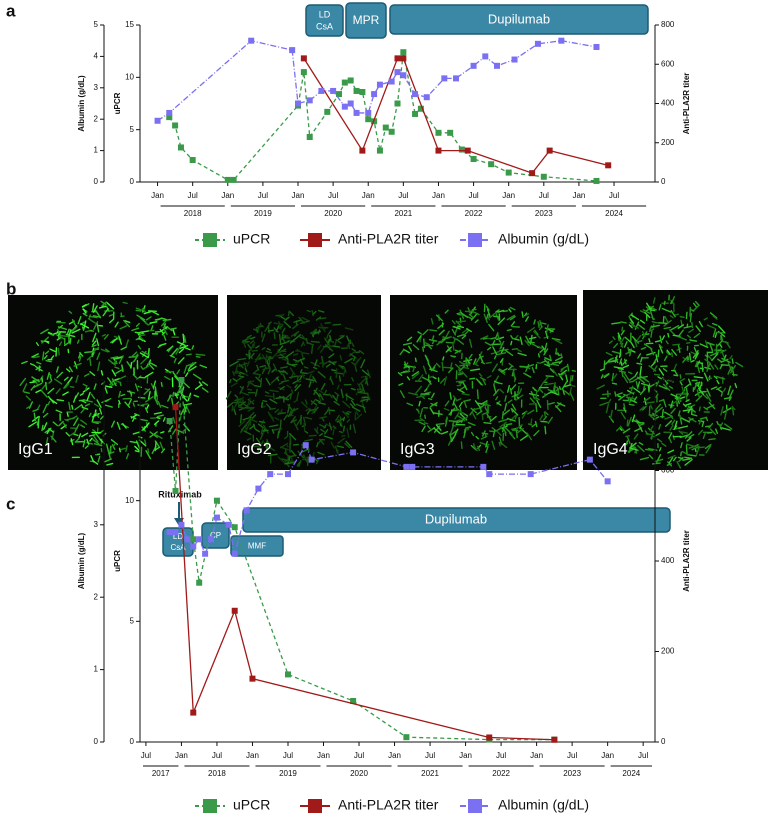 This screenshot has height=823, width=774. What do you see at coordinates (210, 240) in the screenshot?
I see `legend-marker` at bounding box center [210, 240].